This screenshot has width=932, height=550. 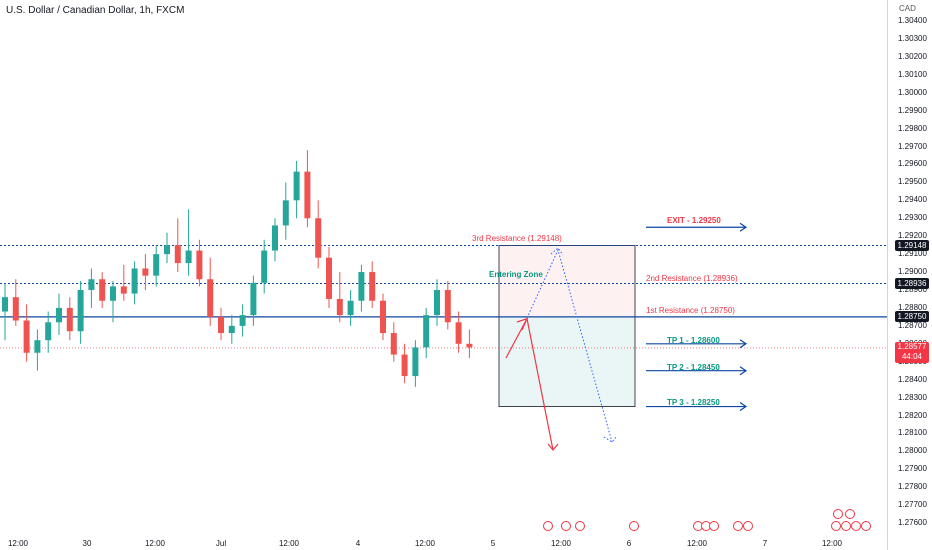 I want to click on tp1-arrow-head, so click(x=743, y=344).